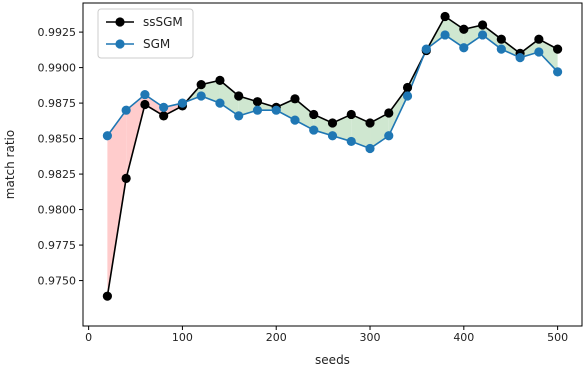 This screenshot has height=372, width=586. What do you see at coordinates (10, 164) in the screenshot?
I see `y-axis-label: match ratio` at bounding box center [10, 164].